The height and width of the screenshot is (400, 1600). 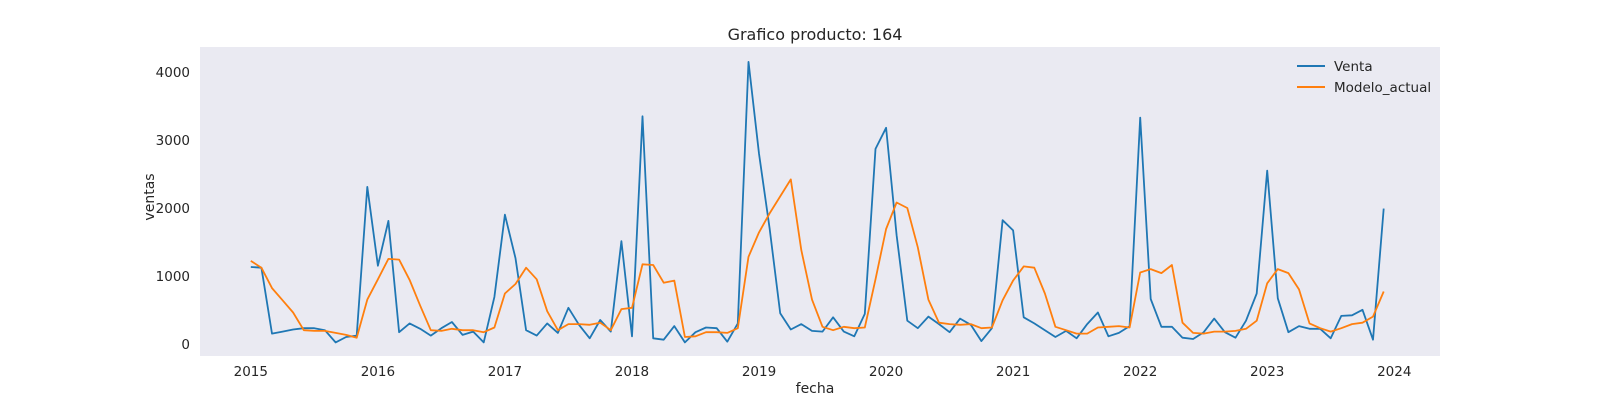 What do you see at coordinates (632, 372) in the screenshot?
I see `x-tick-label-2018: 2018` at bounding box center [632, 372].